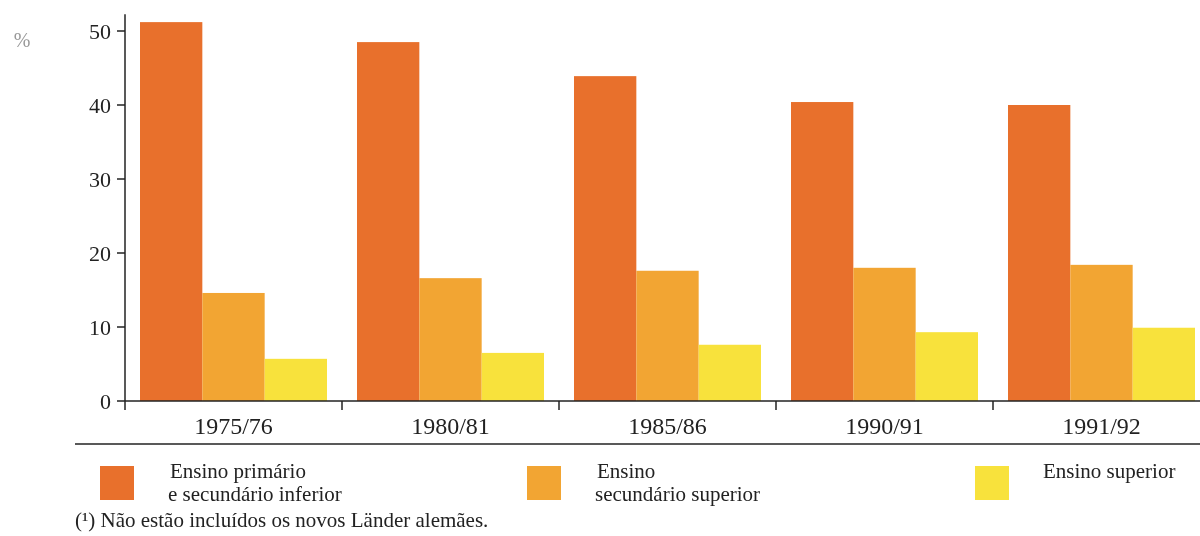 The height and width of the screenshot is (536, 1200). What do you see at coordinates (105, 401) in the screenshot?
I see `y-tick-label: 0` at bounding box center [105, 401].